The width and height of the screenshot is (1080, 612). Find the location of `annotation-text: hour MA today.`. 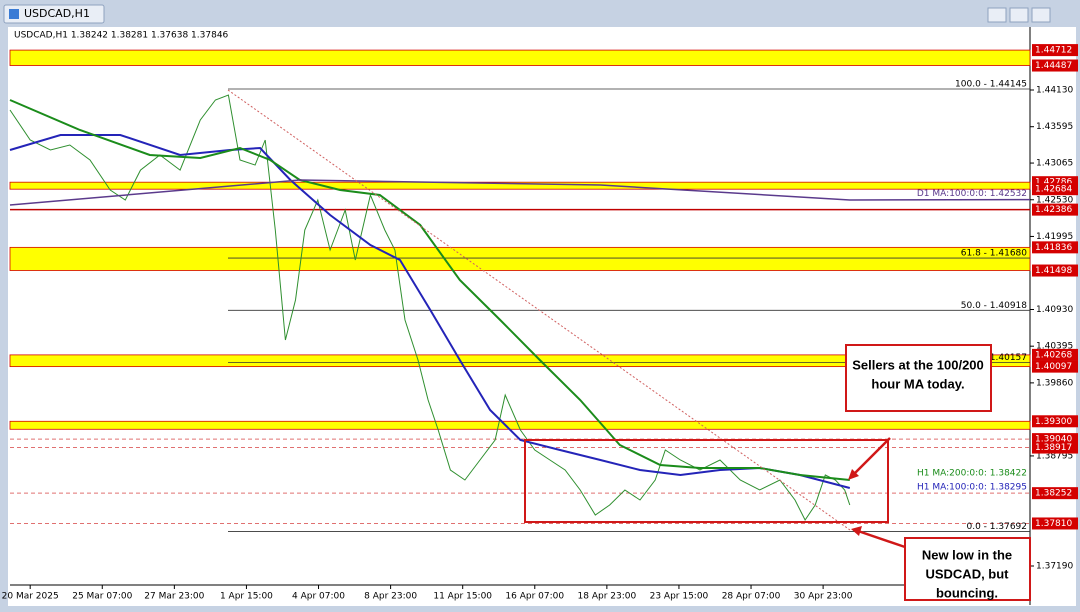

annotation-text: hour MA today. is located at coordinates (917, 383).